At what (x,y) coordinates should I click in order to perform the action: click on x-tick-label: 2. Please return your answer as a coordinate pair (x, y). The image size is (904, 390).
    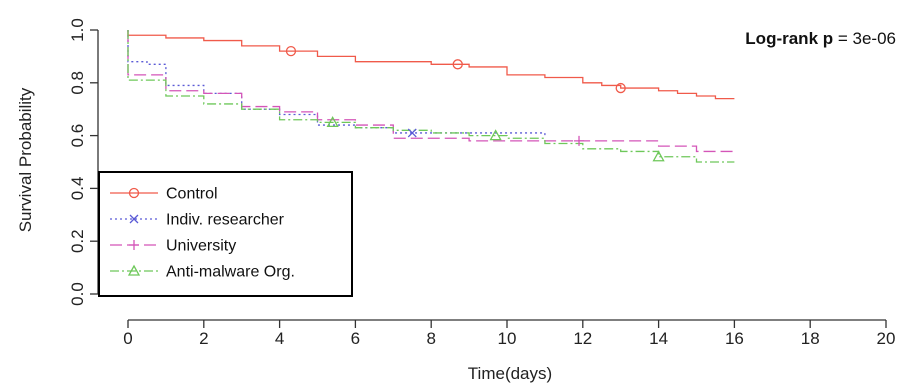
    Looking at the image, I should click on (203, 338).